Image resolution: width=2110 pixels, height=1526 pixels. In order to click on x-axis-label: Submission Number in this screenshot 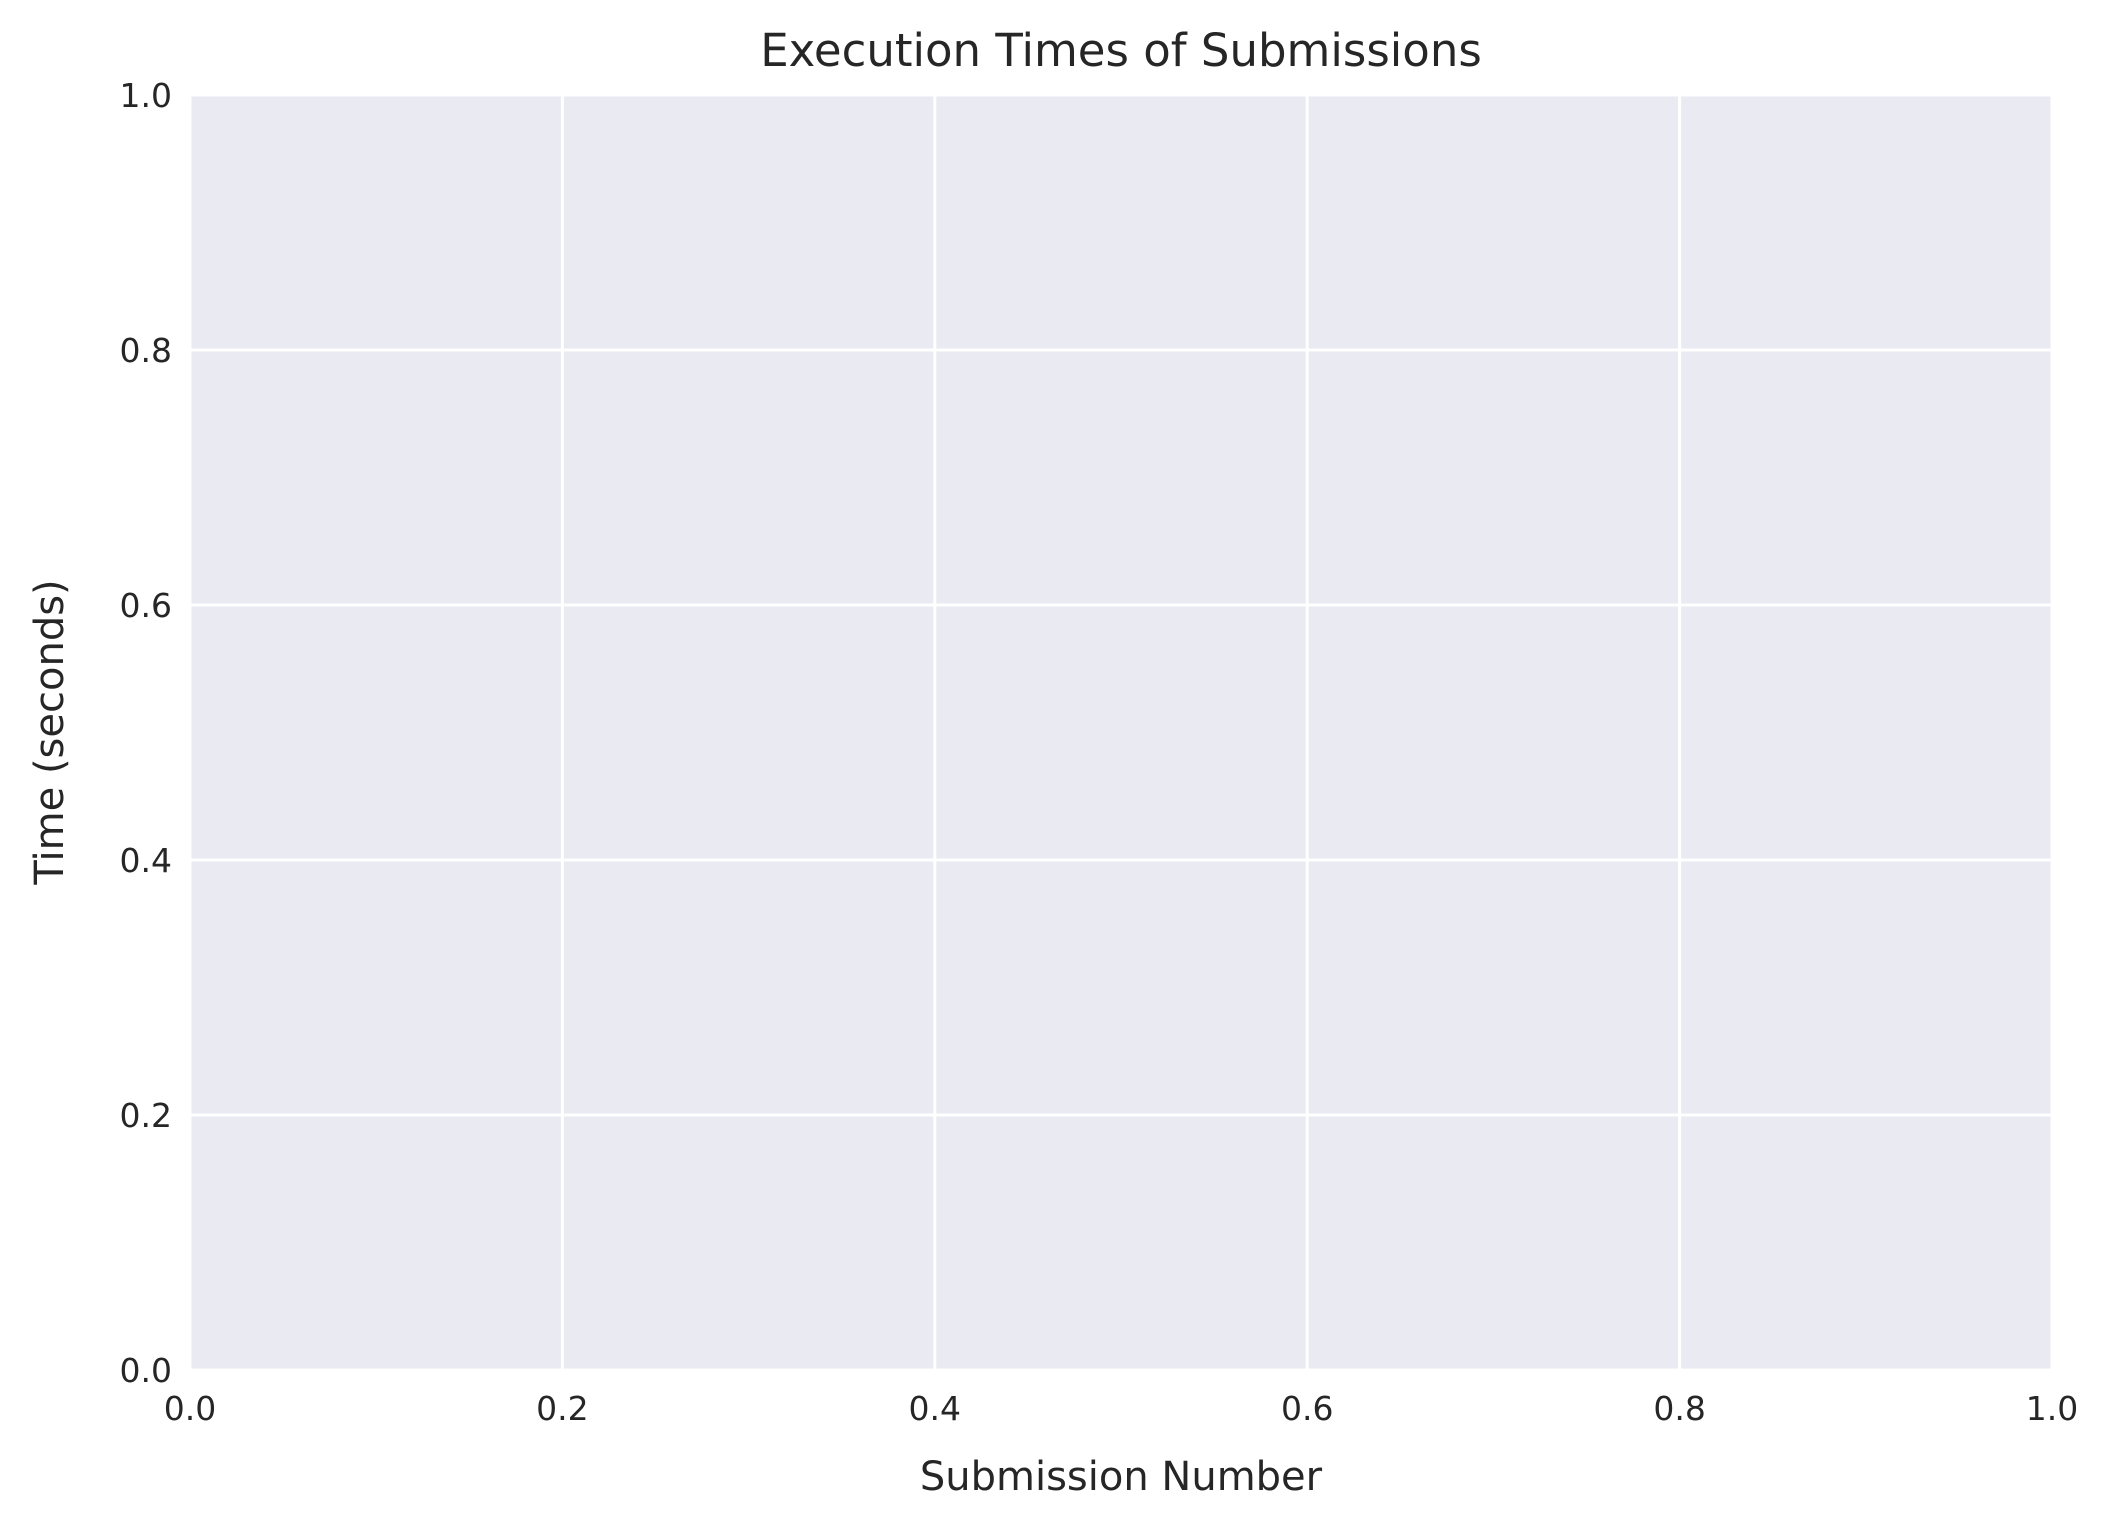, I will do `click(1121, 1477)`.